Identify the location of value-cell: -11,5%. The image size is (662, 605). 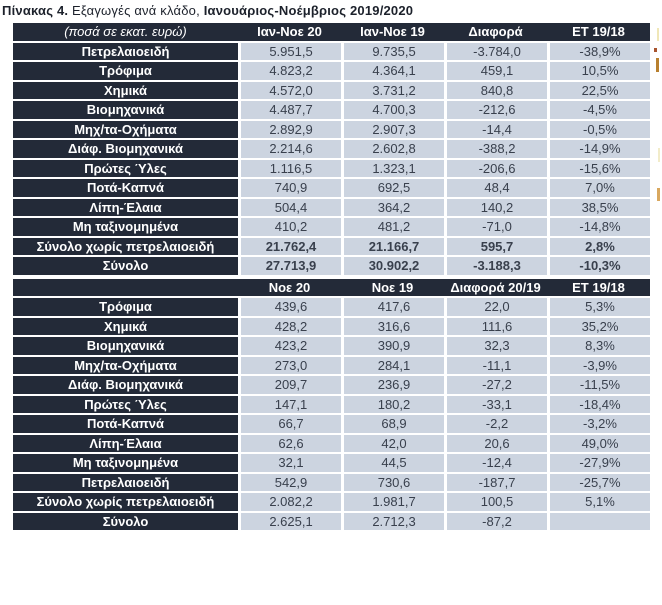
(598, 386).